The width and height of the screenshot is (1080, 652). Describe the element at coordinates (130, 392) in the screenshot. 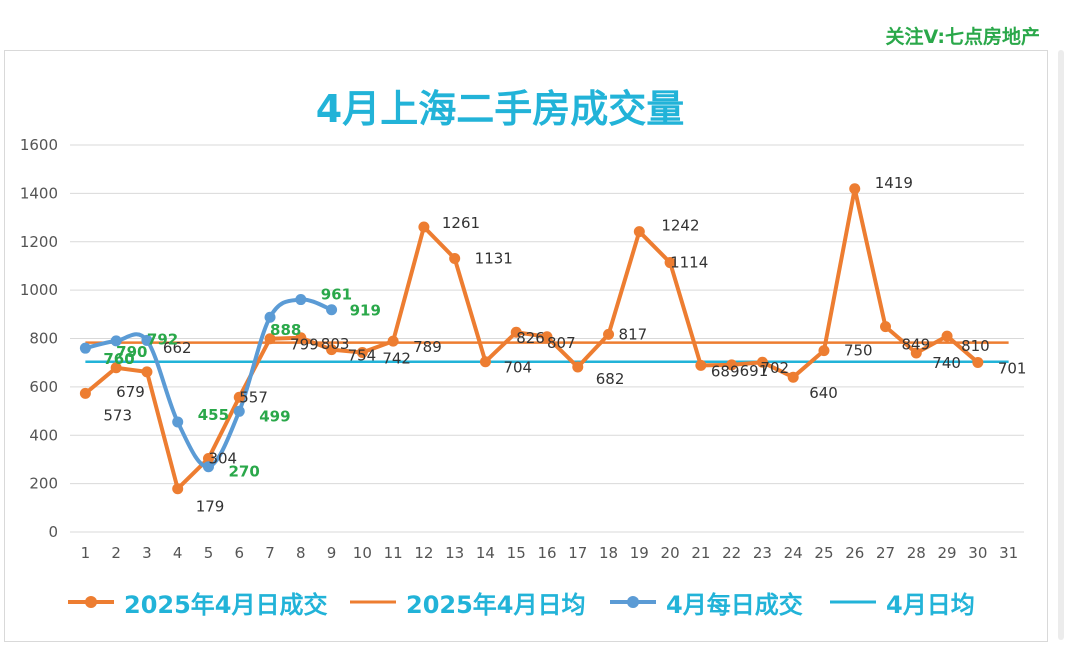

I see `data-label-2025: 679` at that location.